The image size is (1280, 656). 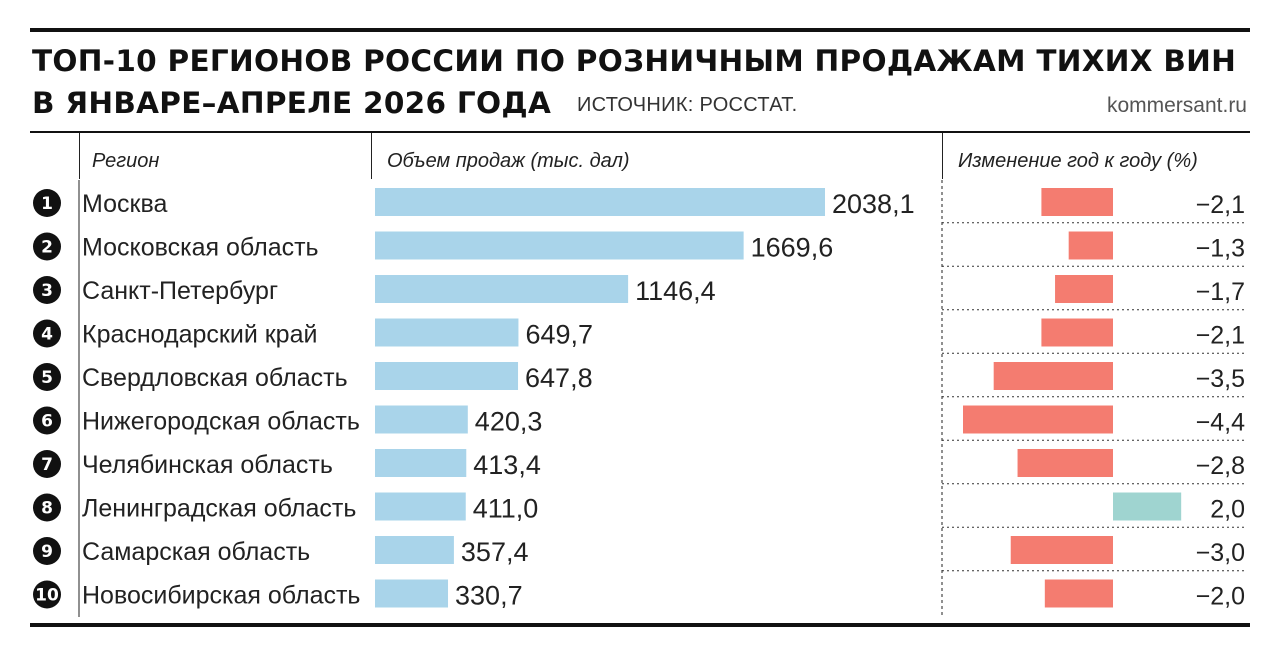 I want to click on region-label: Самарская область, so click(x=196, y=552).